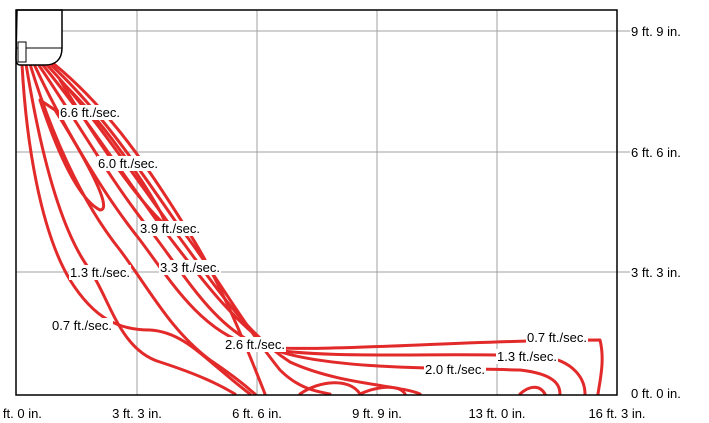 The width and height of the screenshot is (709, 423). I want to click on unit-louver, so click(22, 52).